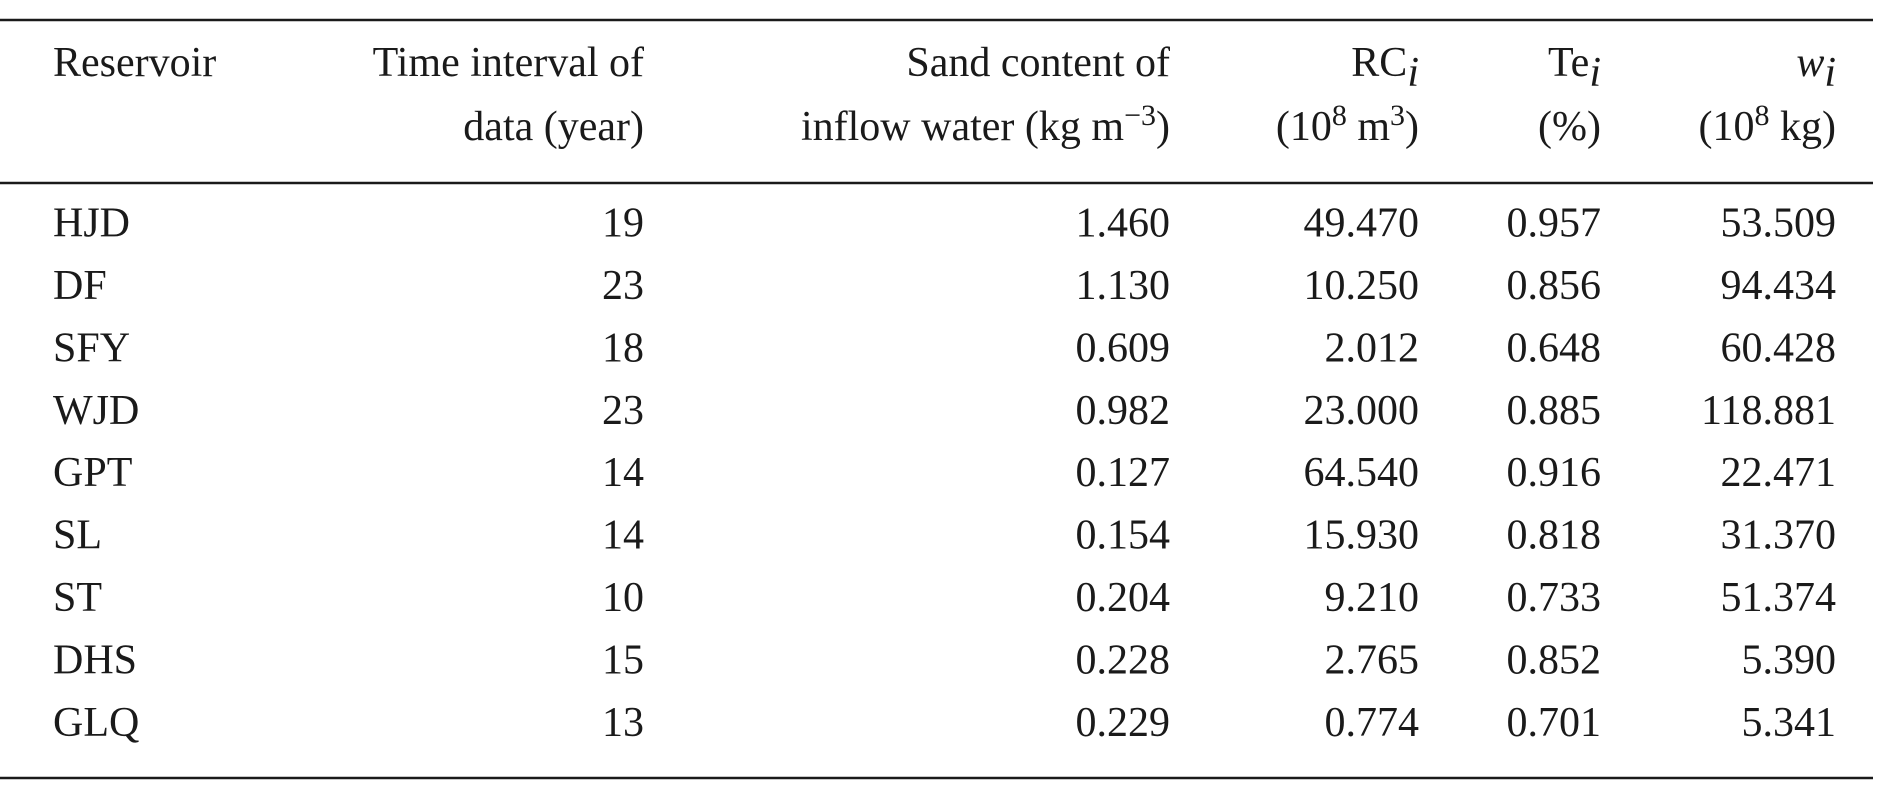  I want to click on row-label: GPT, so click(92, 473).